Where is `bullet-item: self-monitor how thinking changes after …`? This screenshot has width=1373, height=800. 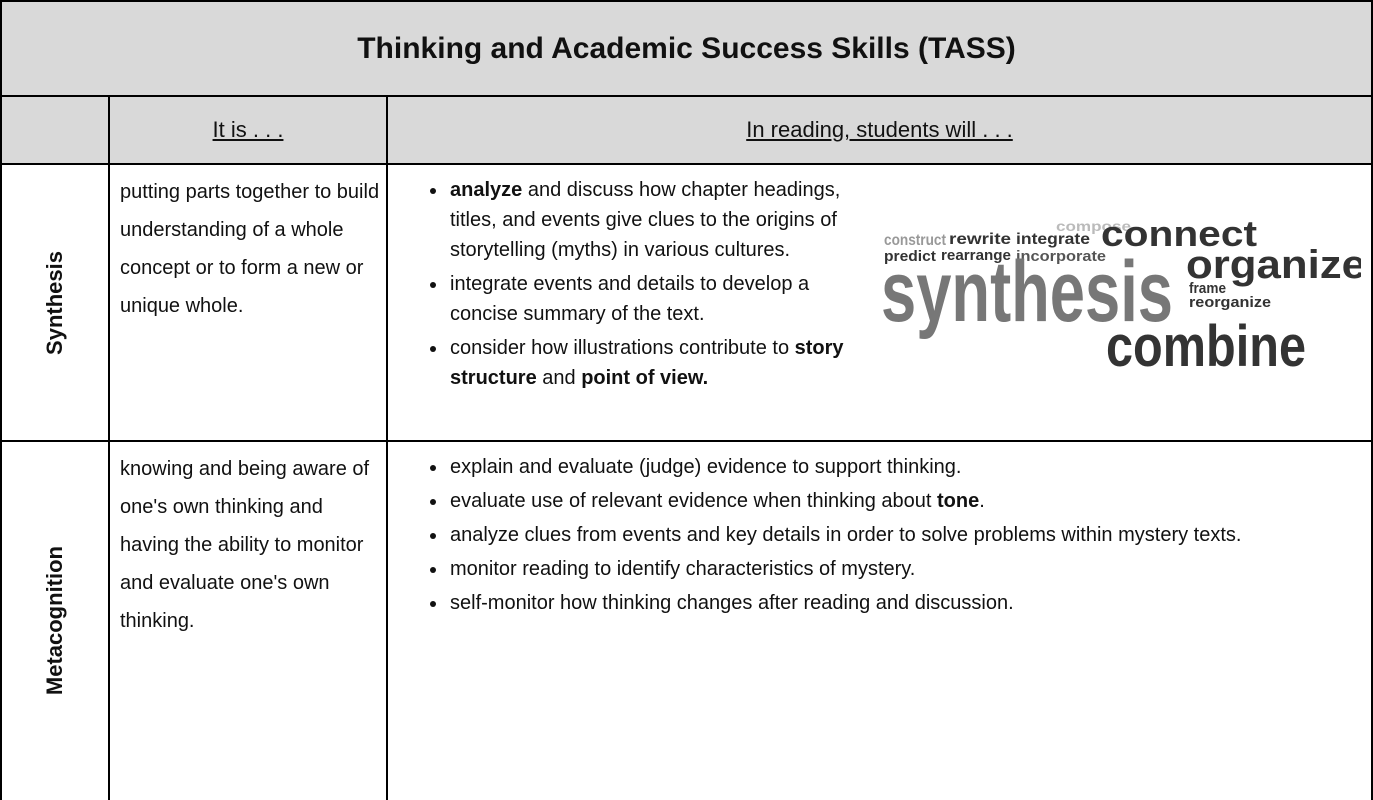
bullet-item: self-monitor how thinking changes after … is located at coordinates (904, 603).